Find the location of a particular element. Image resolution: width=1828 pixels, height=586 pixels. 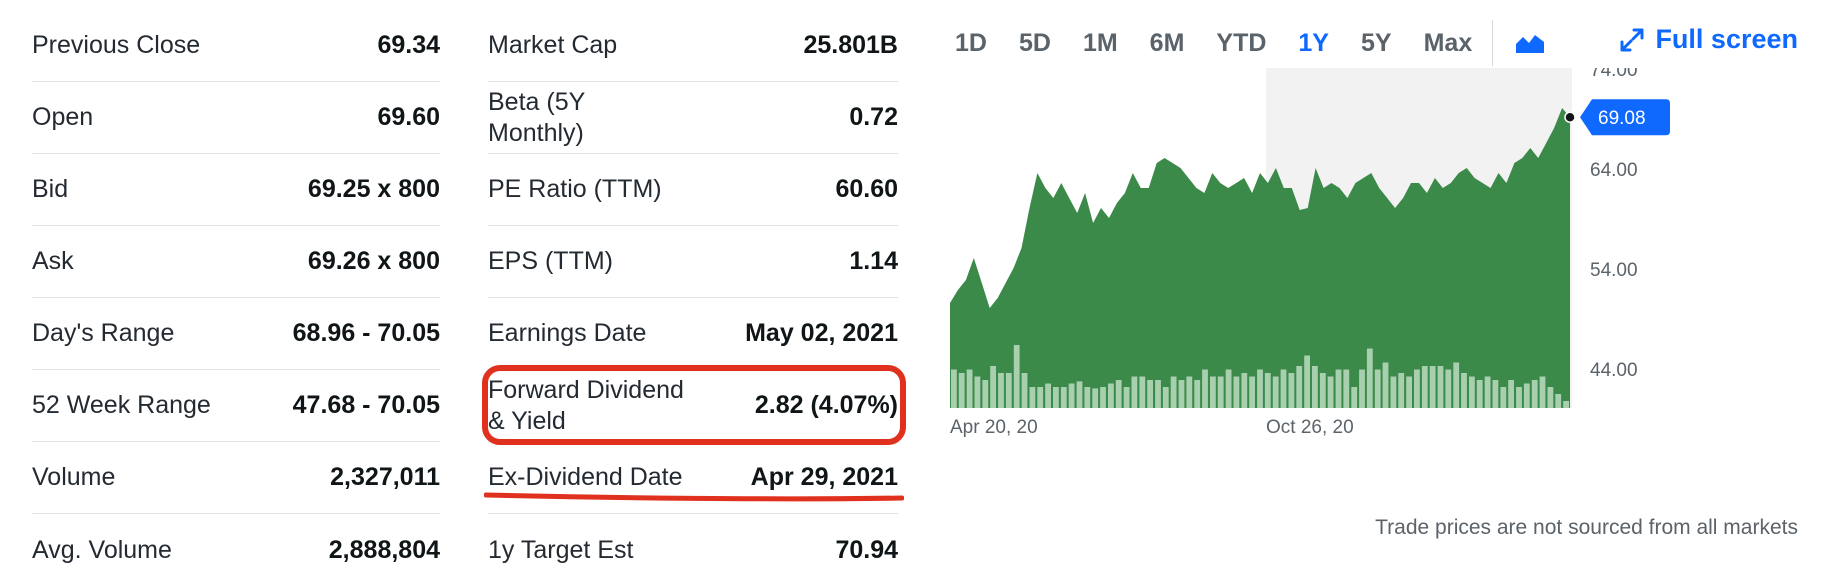

stat-value: 25.801B is located at coordinates (850, 45).